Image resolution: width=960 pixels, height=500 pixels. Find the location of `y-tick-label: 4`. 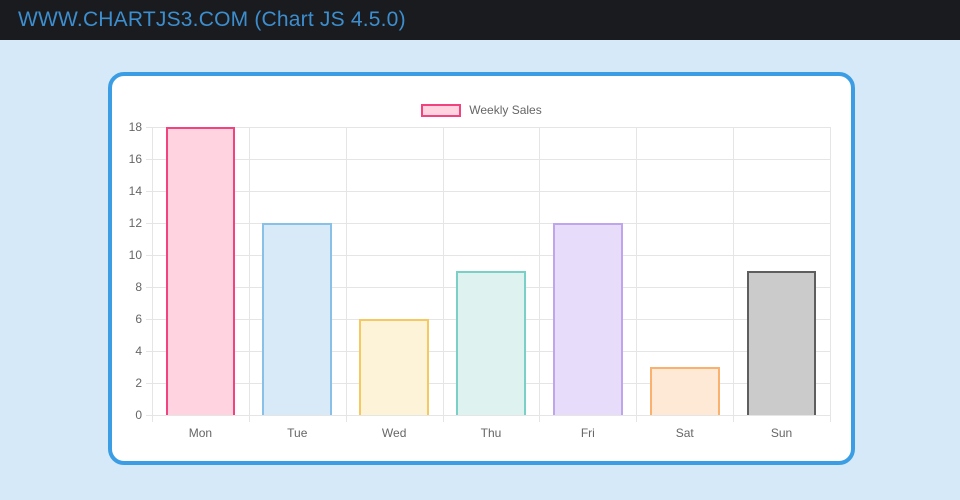

y-tick-label: 4 is located at coordinates (138, 351).